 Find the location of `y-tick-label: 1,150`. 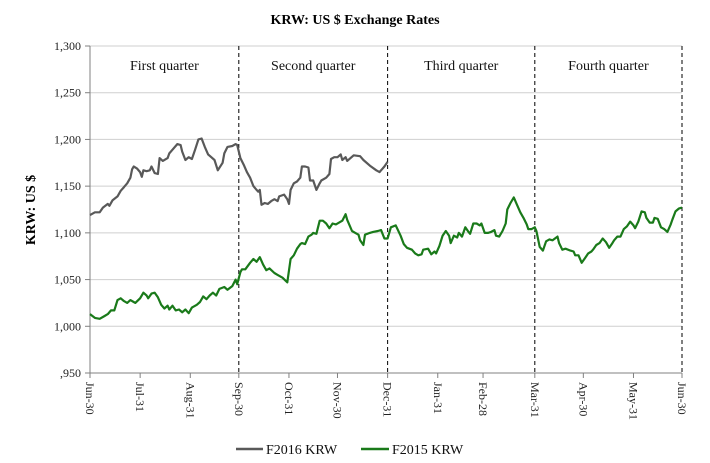

y-tick-label: 1,150 is located at coordinates (67, 186).